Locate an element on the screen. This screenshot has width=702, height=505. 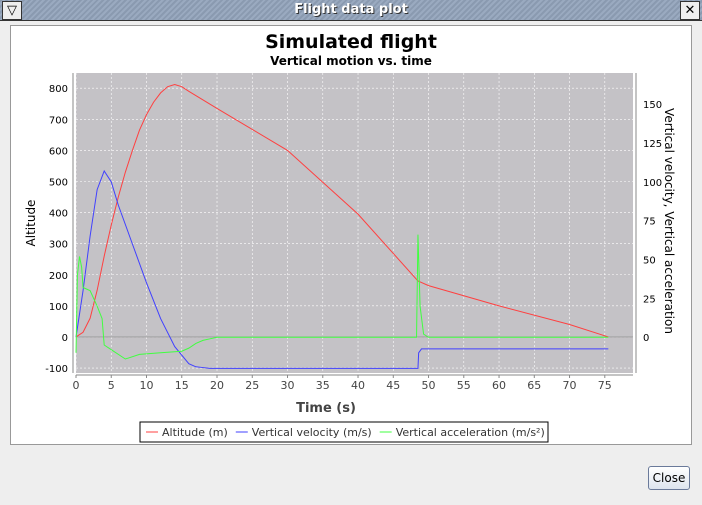
y-right-tick-label: 0 is located at coordinates (646, 338).